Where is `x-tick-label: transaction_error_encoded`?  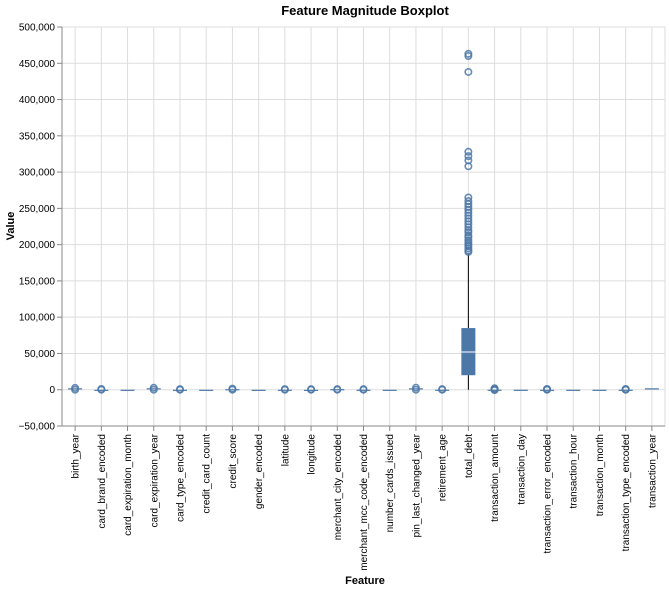 x-tick-label: transaction_error_encoded is located at coordinates (548, 494).